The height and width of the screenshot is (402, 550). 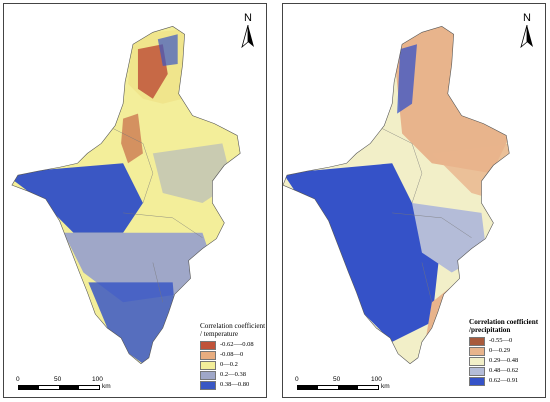 What do you see at coordinates (233, 345) in the screenshot?
I see `legend-item: -0.62—-0.08` at bounding box center [233, 345].